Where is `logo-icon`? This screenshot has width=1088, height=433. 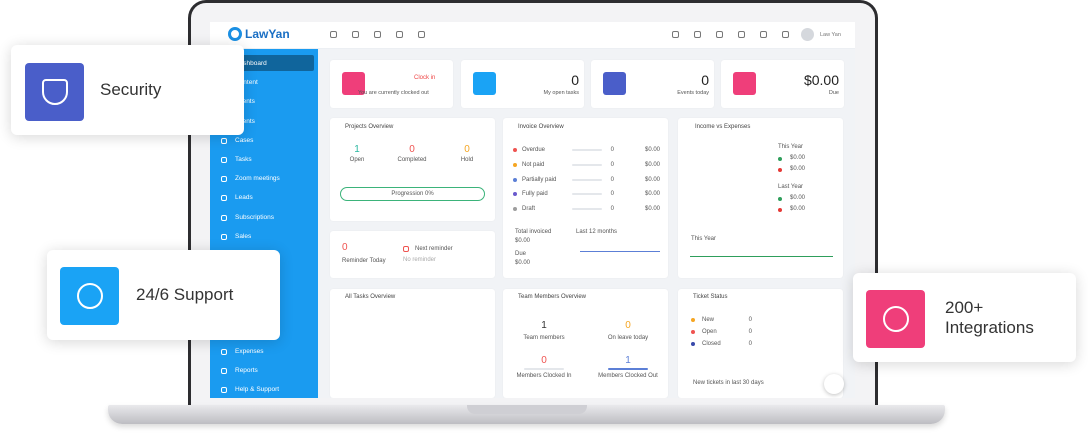
logo-icon is located at coordinates (235, 34).